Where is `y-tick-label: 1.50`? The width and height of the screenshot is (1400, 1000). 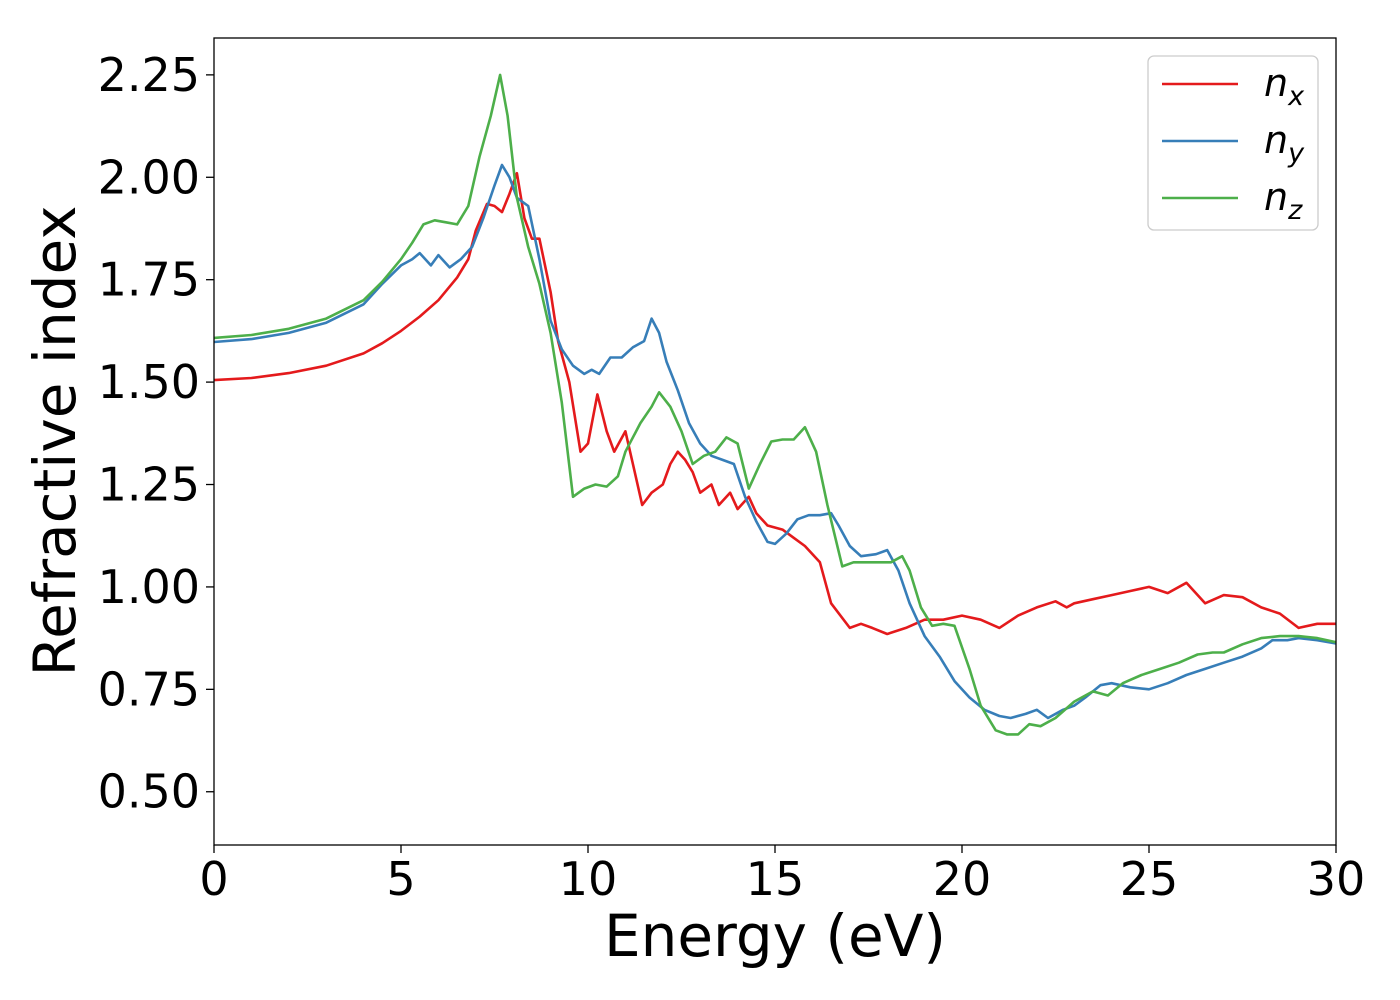
y-tick-label: 1.50 is located at coordinates (149, 382).